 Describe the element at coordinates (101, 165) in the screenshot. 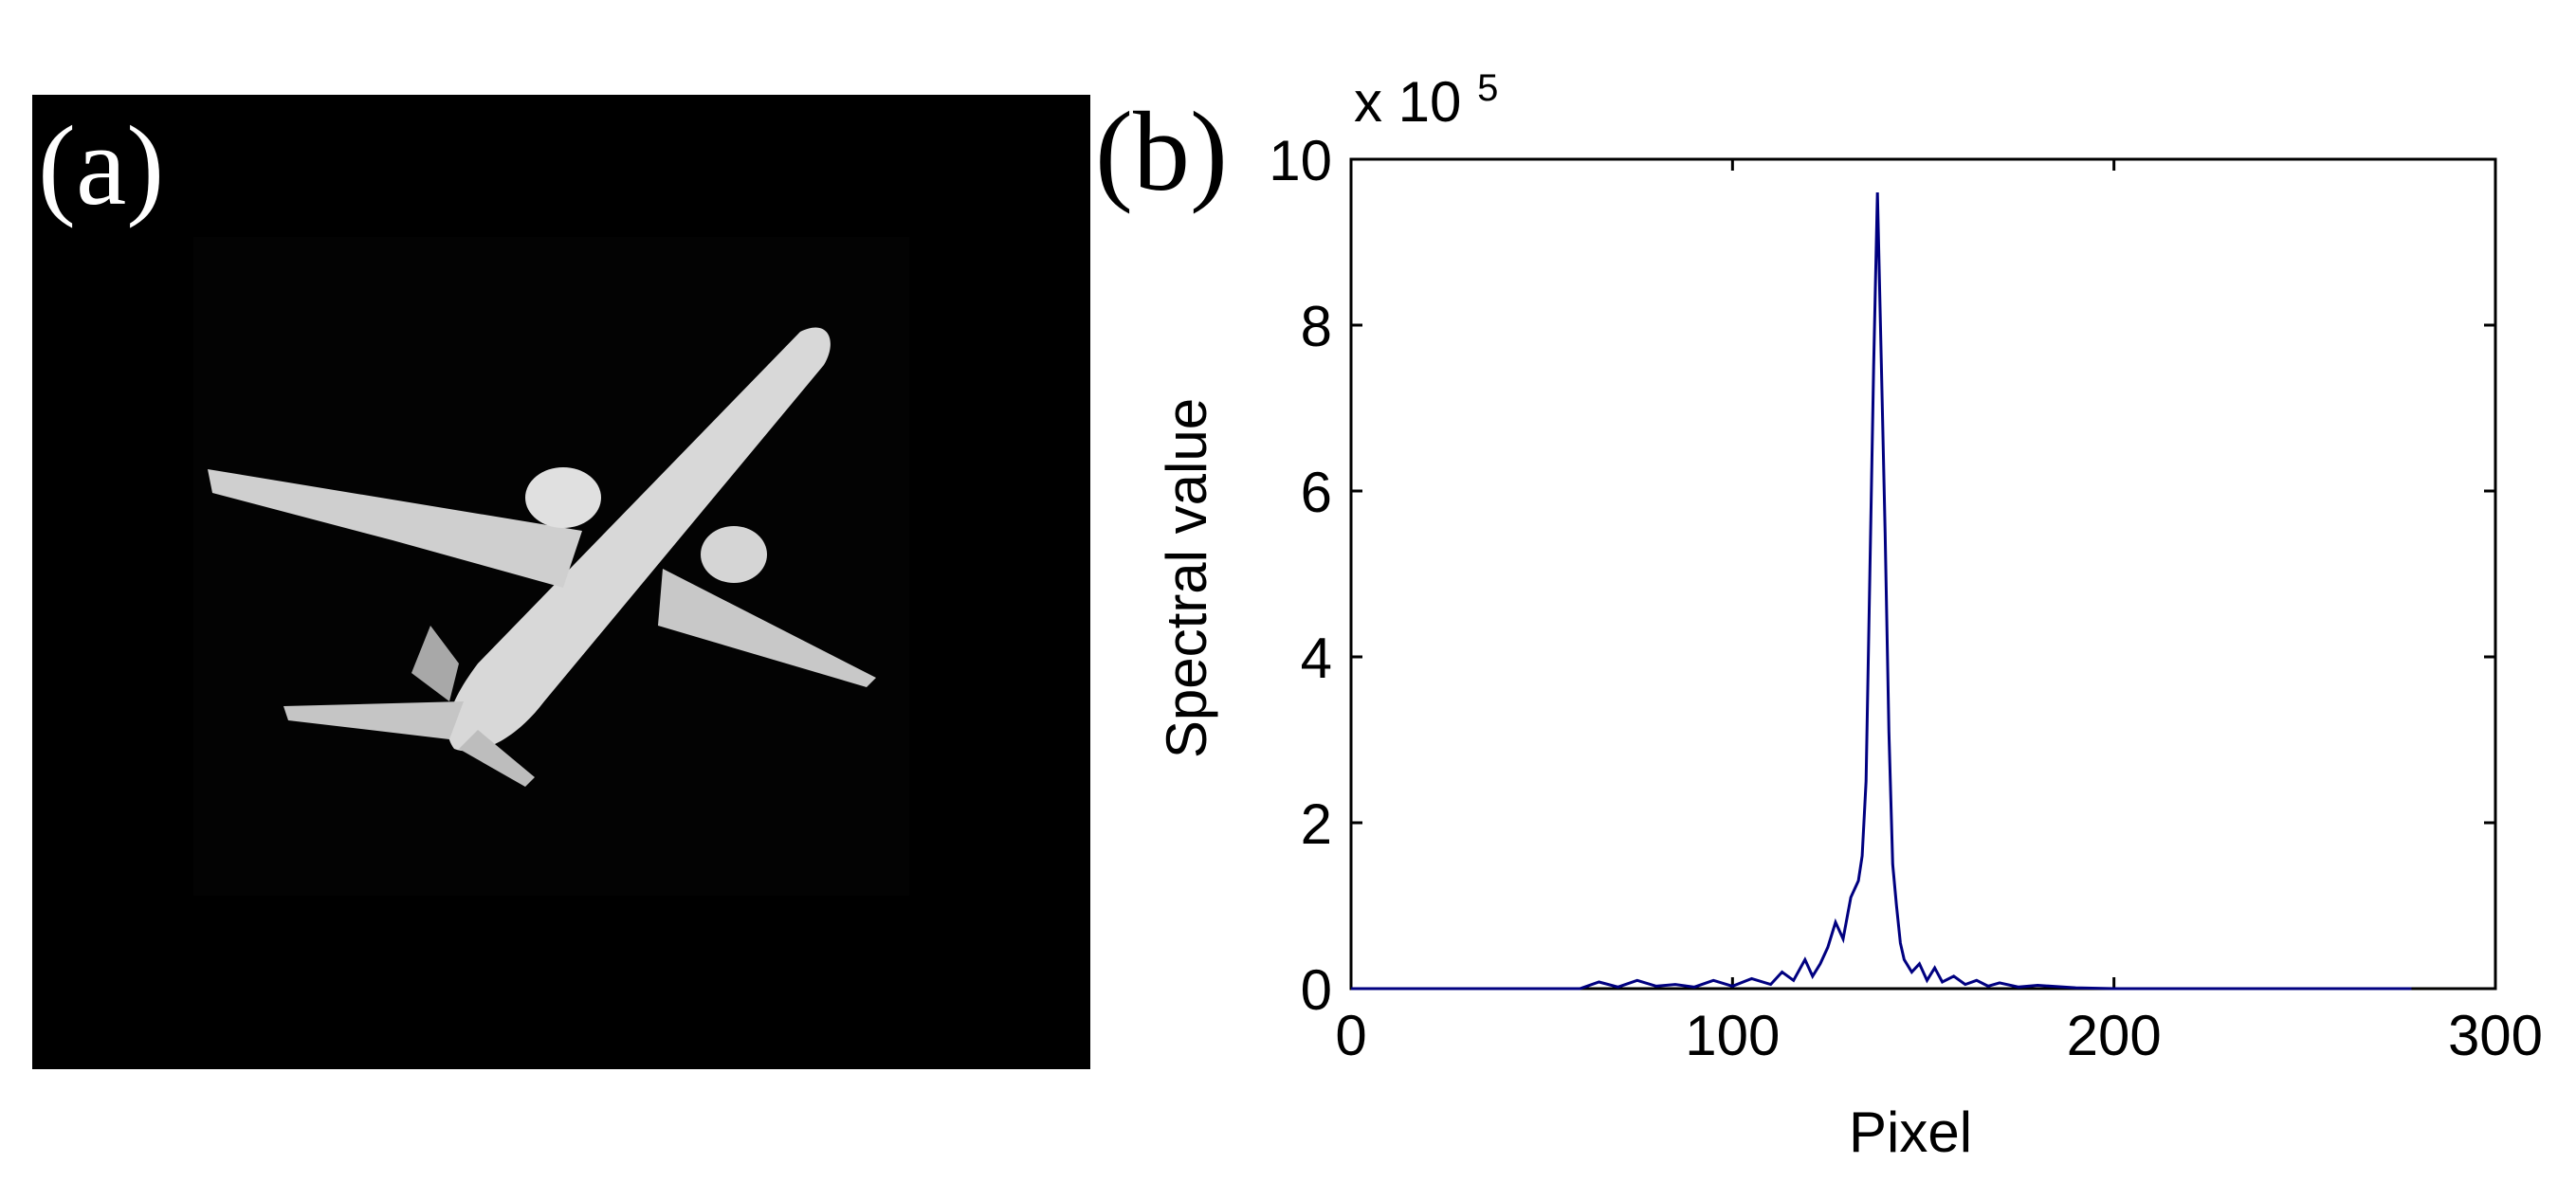

I see `panel-a-label: (a)` at that location.